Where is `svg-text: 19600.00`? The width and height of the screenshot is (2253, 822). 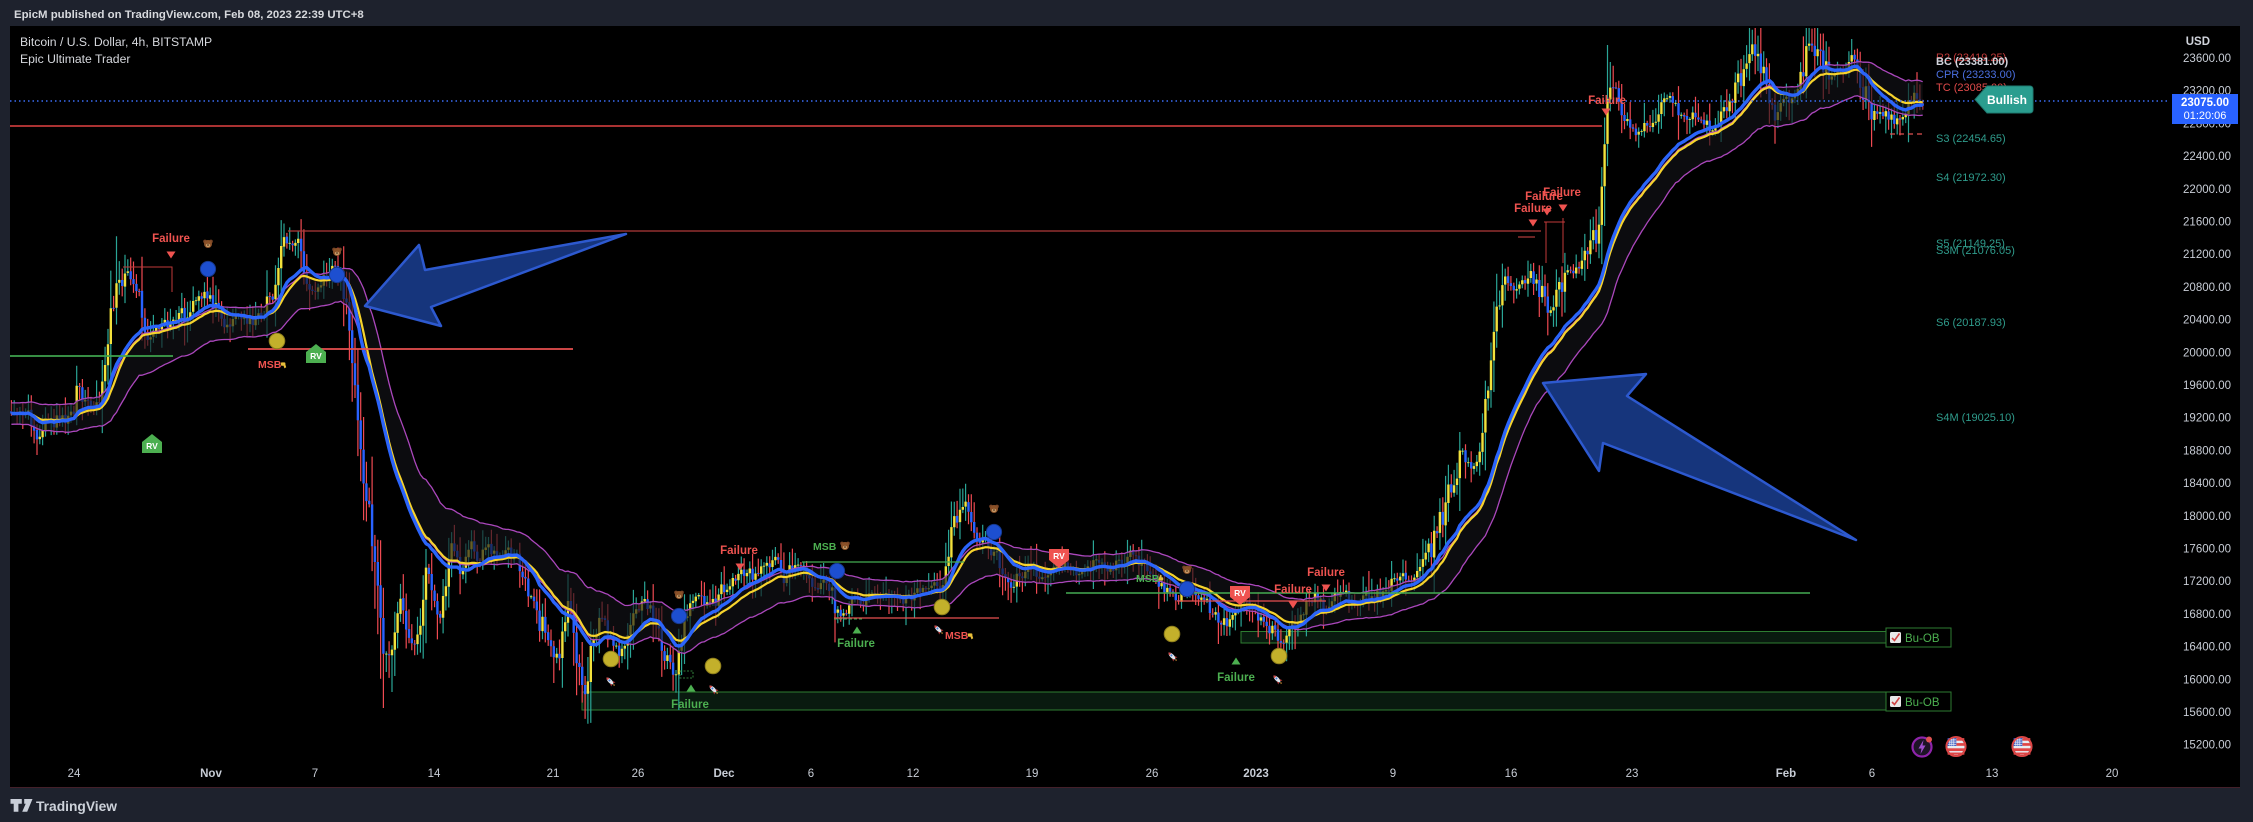
svg-text: 19600.00 is located at coordinates (2207, 386).